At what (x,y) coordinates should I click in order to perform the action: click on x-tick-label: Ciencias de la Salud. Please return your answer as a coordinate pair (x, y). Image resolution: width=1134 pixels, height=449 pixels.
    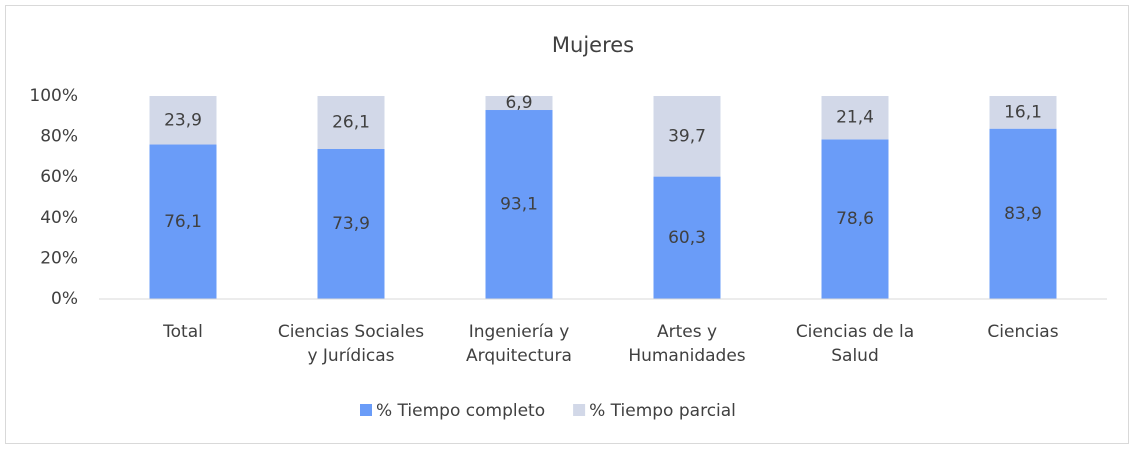
    Looking at the image, I should click on (855, 344).